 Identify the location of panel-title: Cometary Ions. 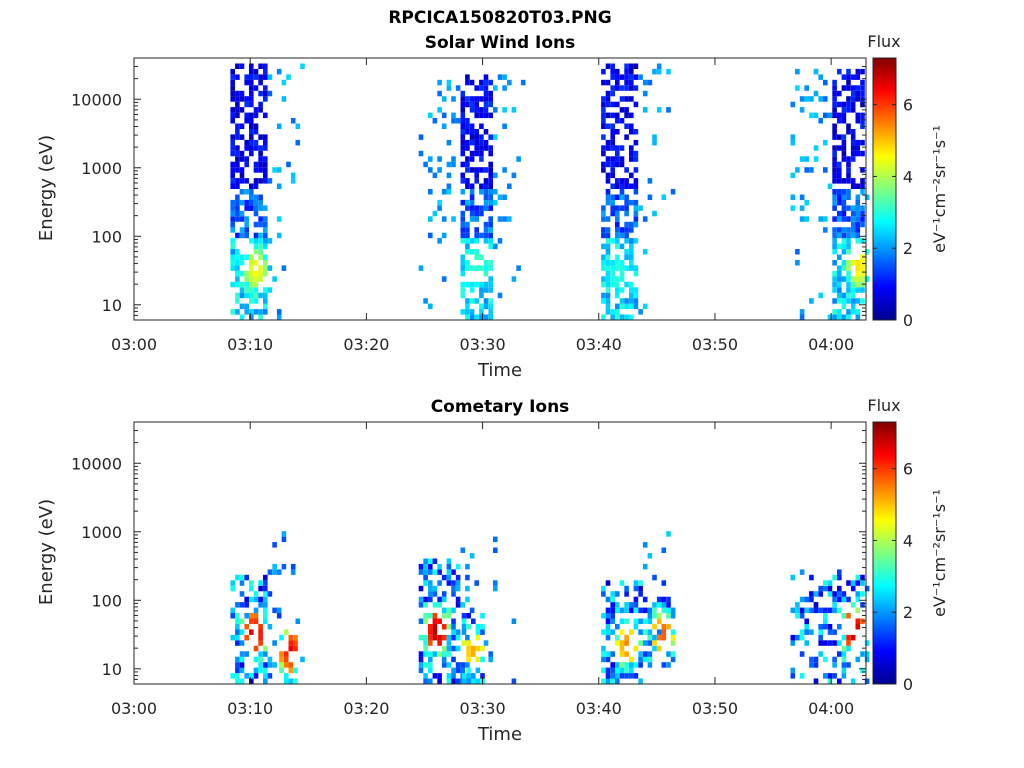
(500, 407).